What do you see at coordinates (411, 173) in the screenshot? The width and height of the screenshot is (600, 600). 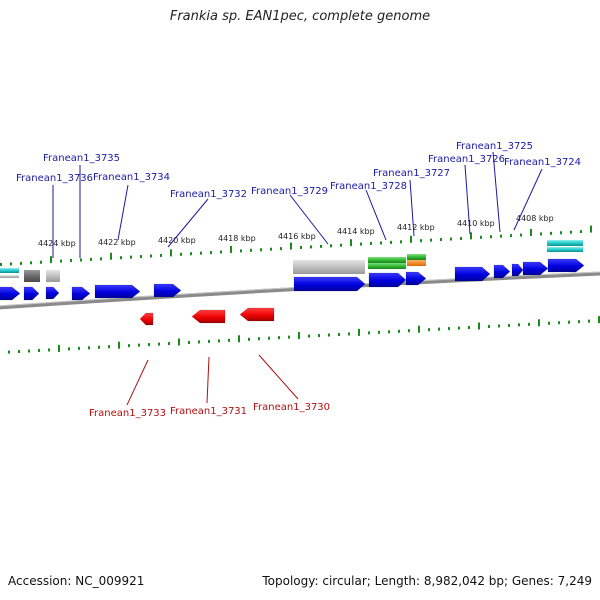 I see `forward-gene-label: Franean1_3727` at bounding box center [411, 173].